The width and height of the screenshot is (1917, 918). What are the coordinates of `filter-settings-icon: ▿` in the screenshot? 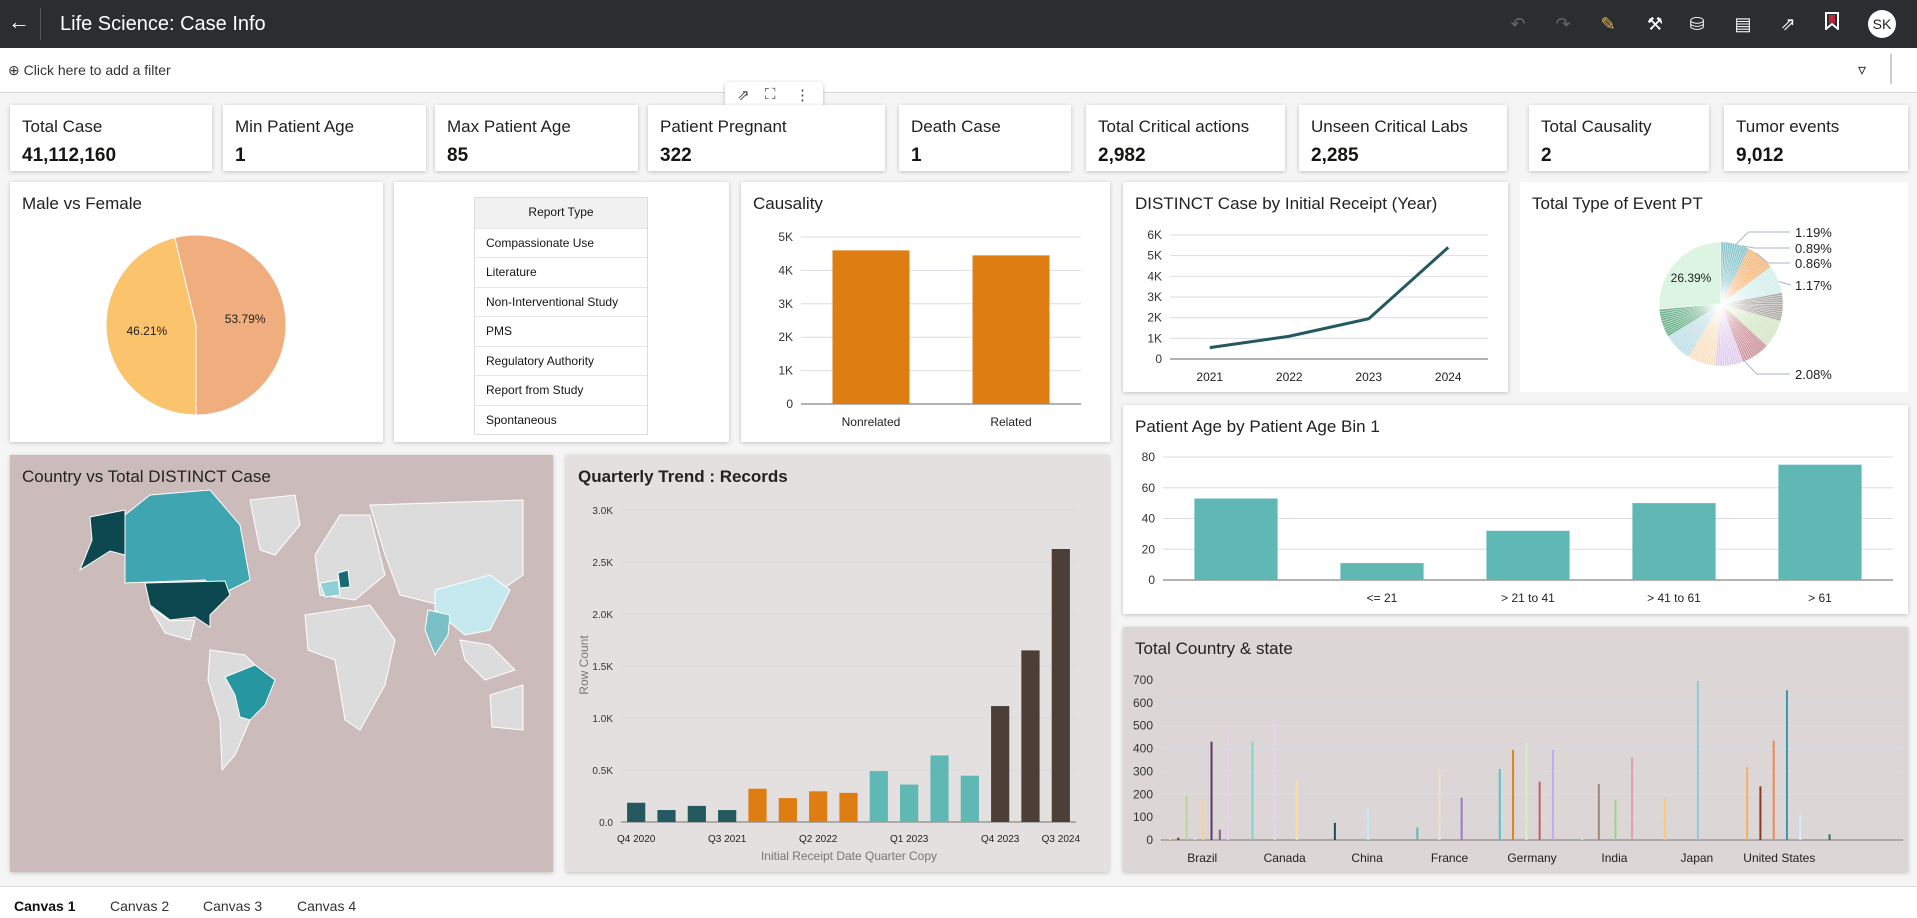 It's located at (1862, 70).